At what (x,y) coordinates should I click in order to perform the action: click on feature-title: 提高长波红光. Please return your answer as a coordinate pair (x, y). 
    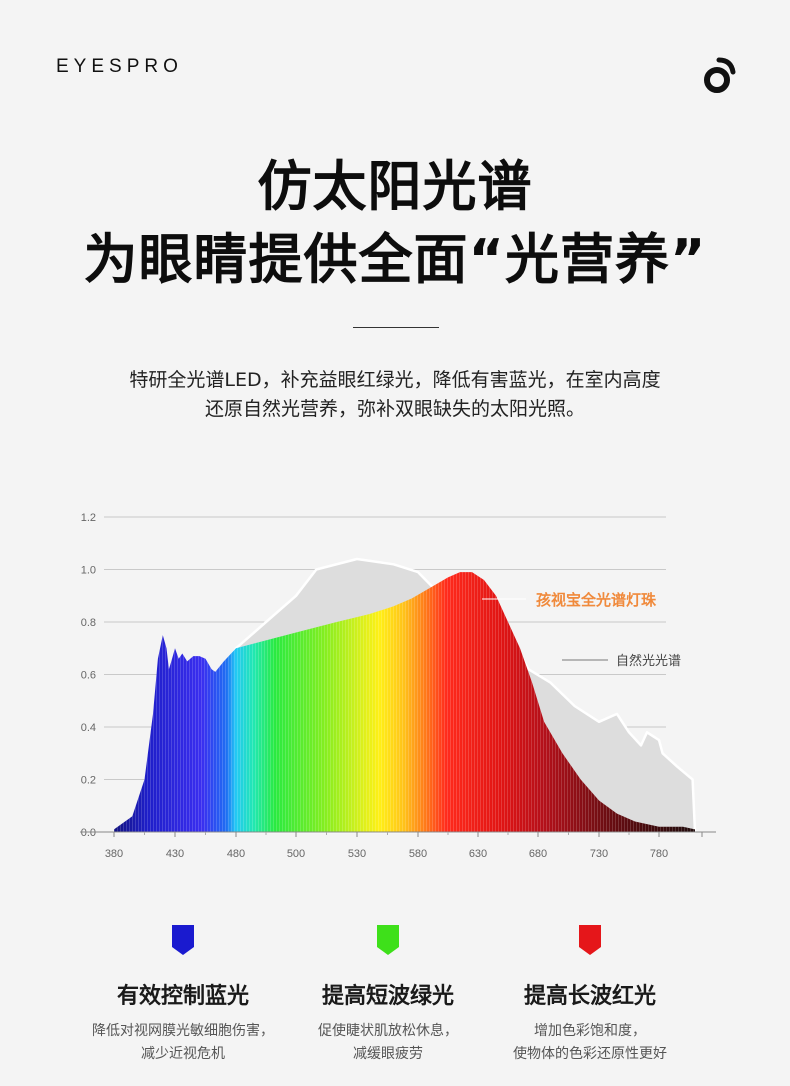
    Looking at the image, I should click on (589, 996).